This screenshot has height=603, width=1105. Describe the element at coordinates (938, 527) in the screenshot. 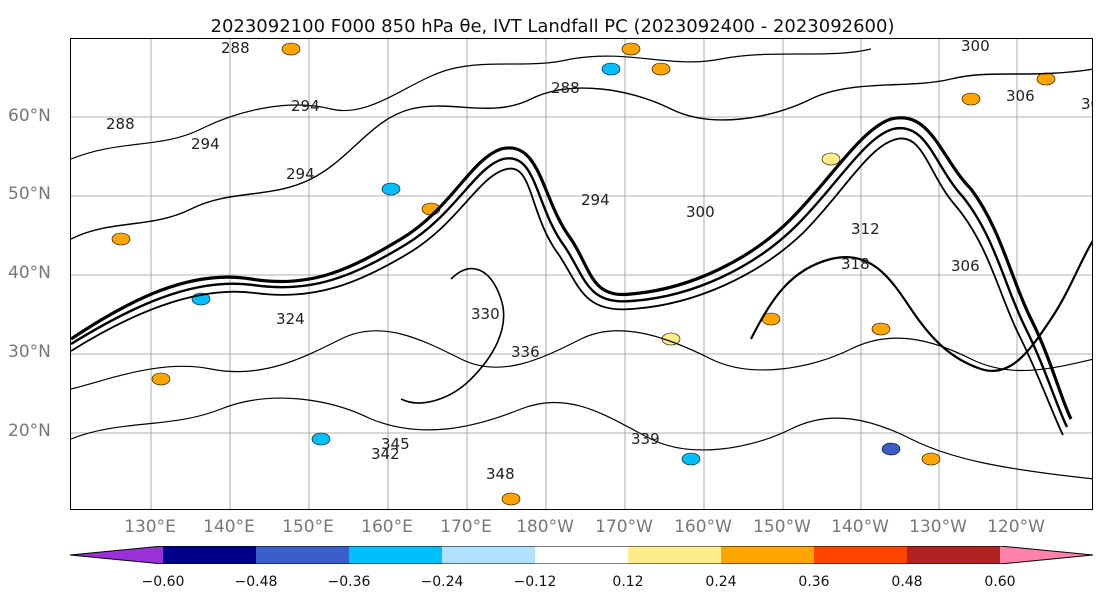

I see `lon-label-130w: 130°W` at that location.